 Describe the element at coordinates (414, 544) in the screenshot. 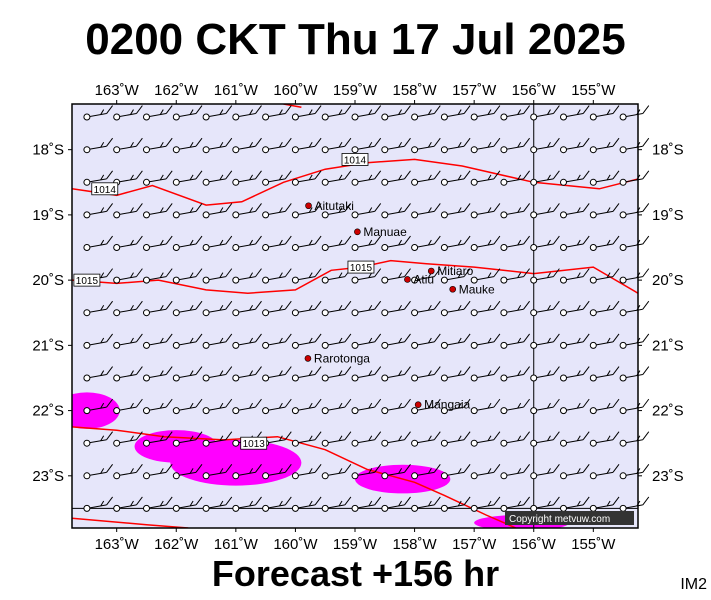

I see `lon-label-bottom: 158˚W` at that location.